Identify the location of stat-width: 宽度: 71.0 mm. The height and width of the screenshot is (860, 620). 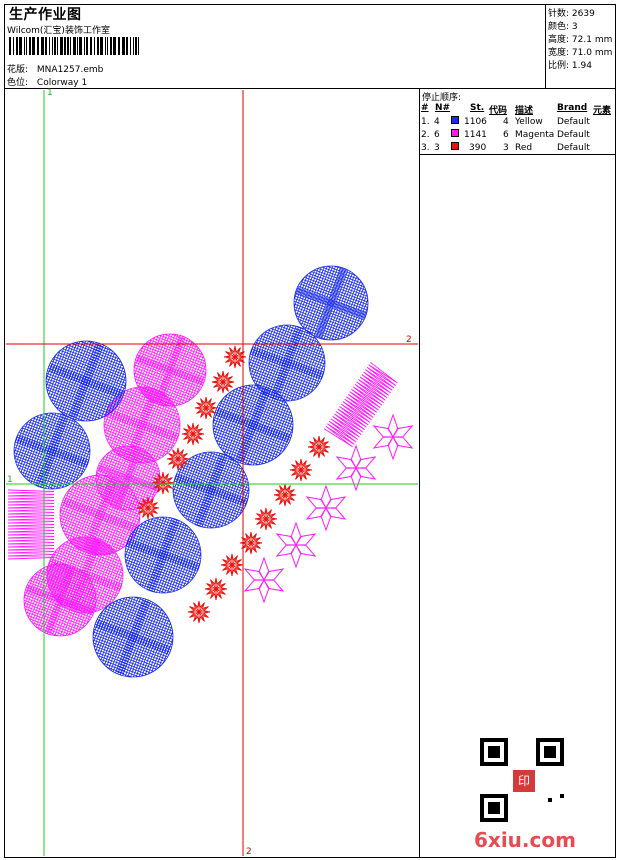
(580, 53).